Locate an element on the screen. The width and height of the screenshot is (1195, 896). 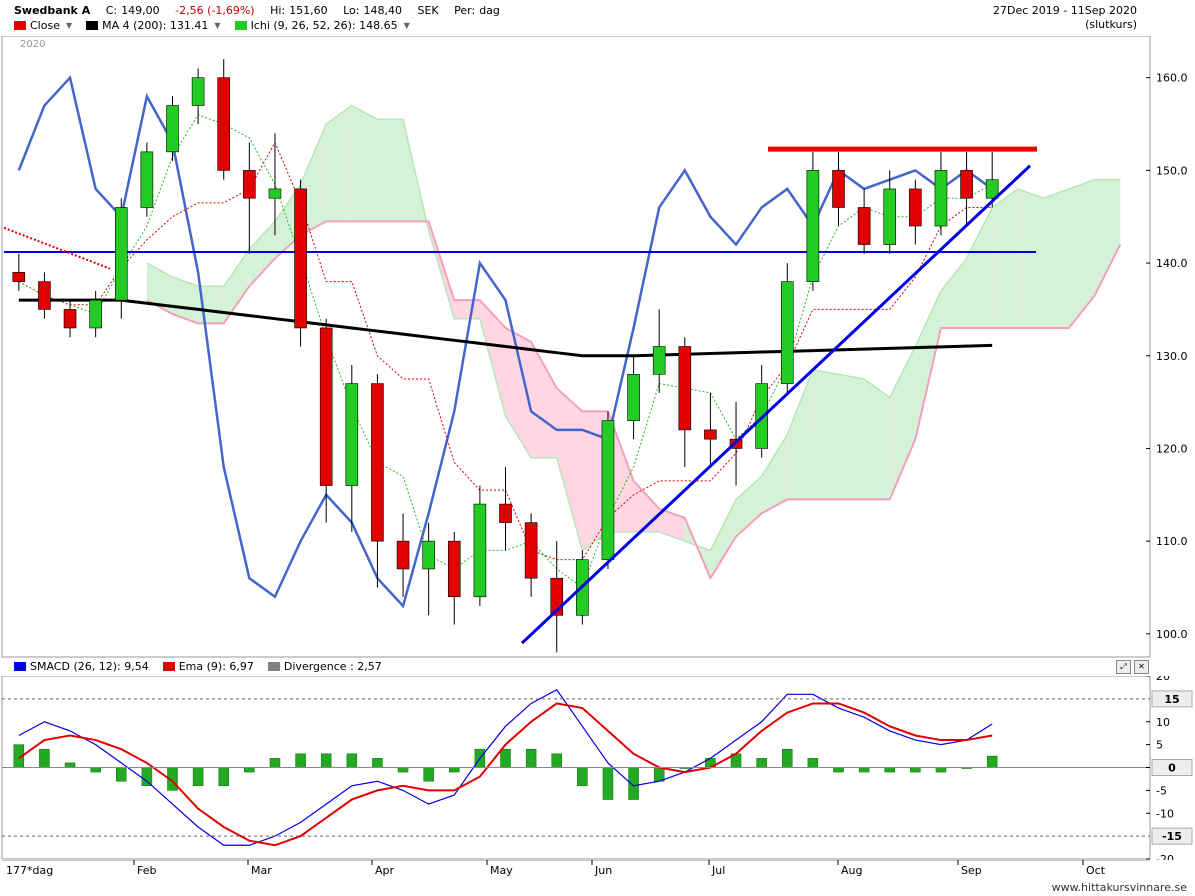
ma-200-line is located at coordinates (505, 328).